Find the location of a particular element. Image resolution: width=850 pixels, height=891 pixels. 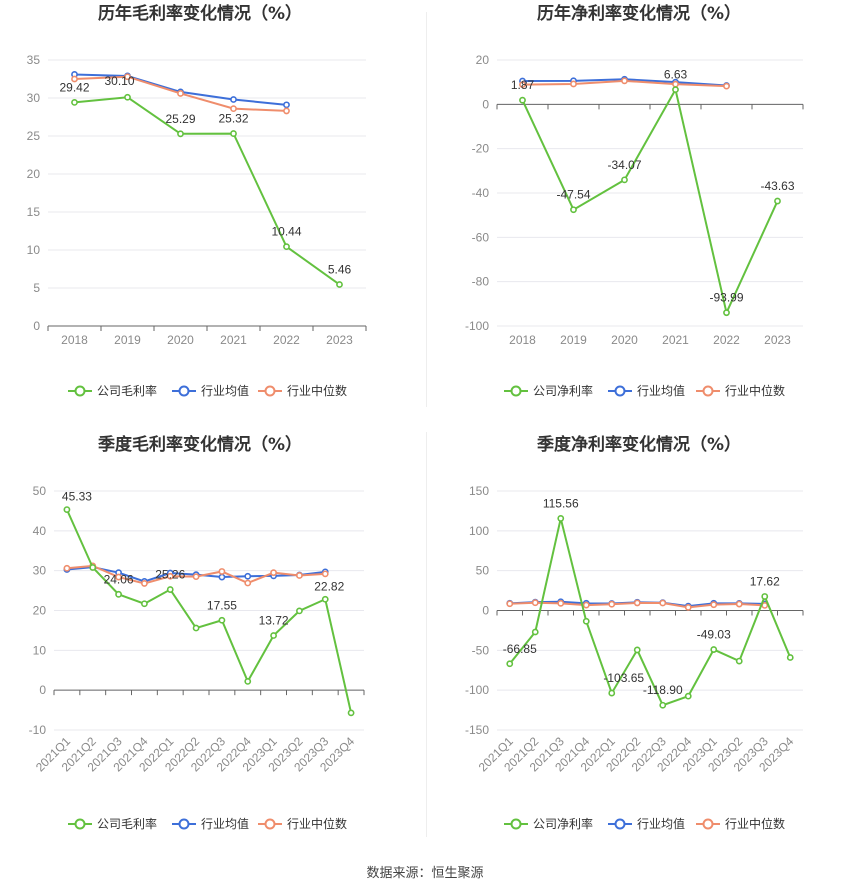

data-label: -103.65 is located at coordinates (623, 678).